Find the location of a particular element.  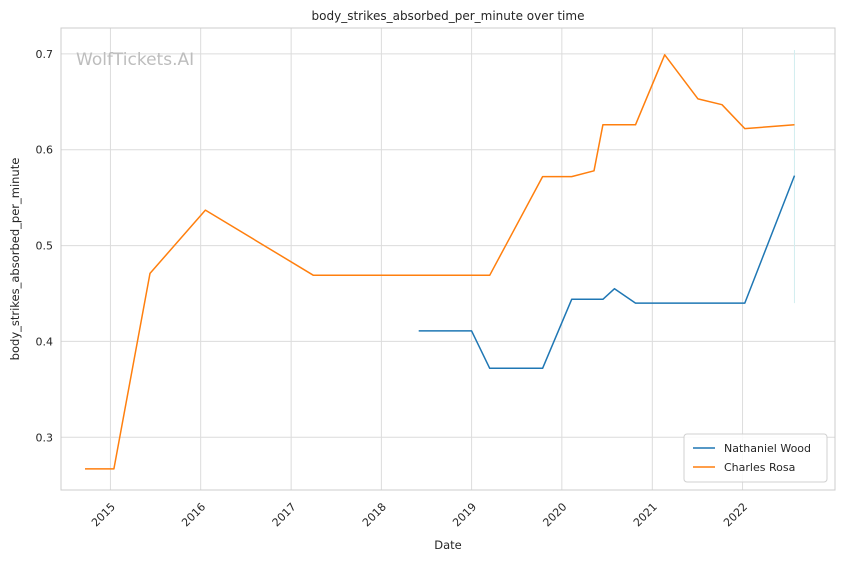

legend-box is located at coordinates (755, 458).